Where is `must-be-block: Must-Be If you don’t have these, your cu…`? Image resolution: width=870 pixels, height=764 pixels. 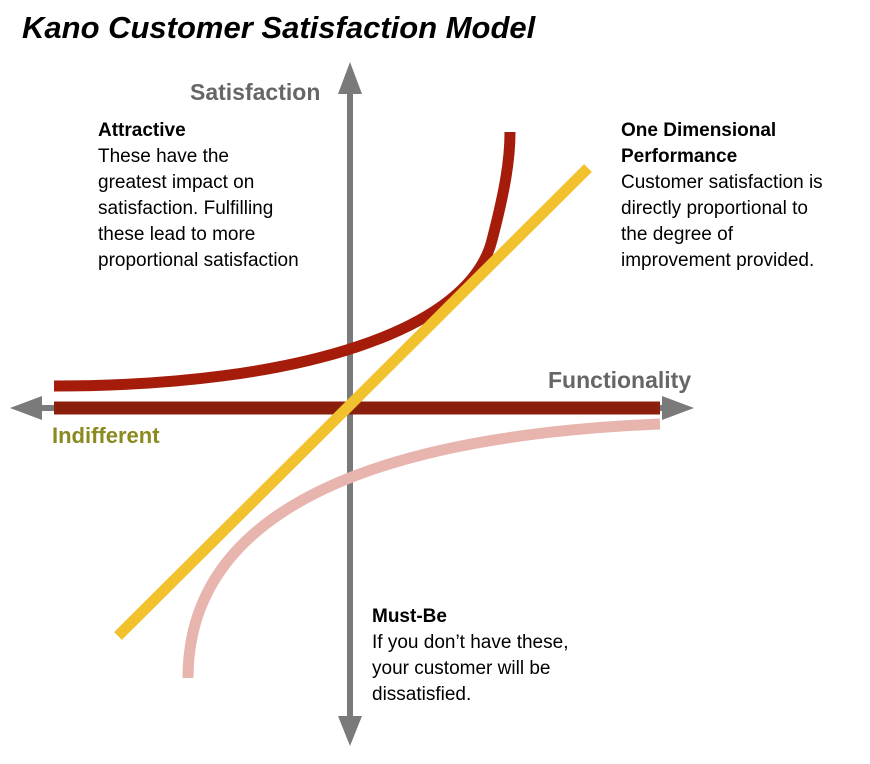 must-be-block: Must-Be If you don’t have these, your cu… is located at coordinates (470, 656).